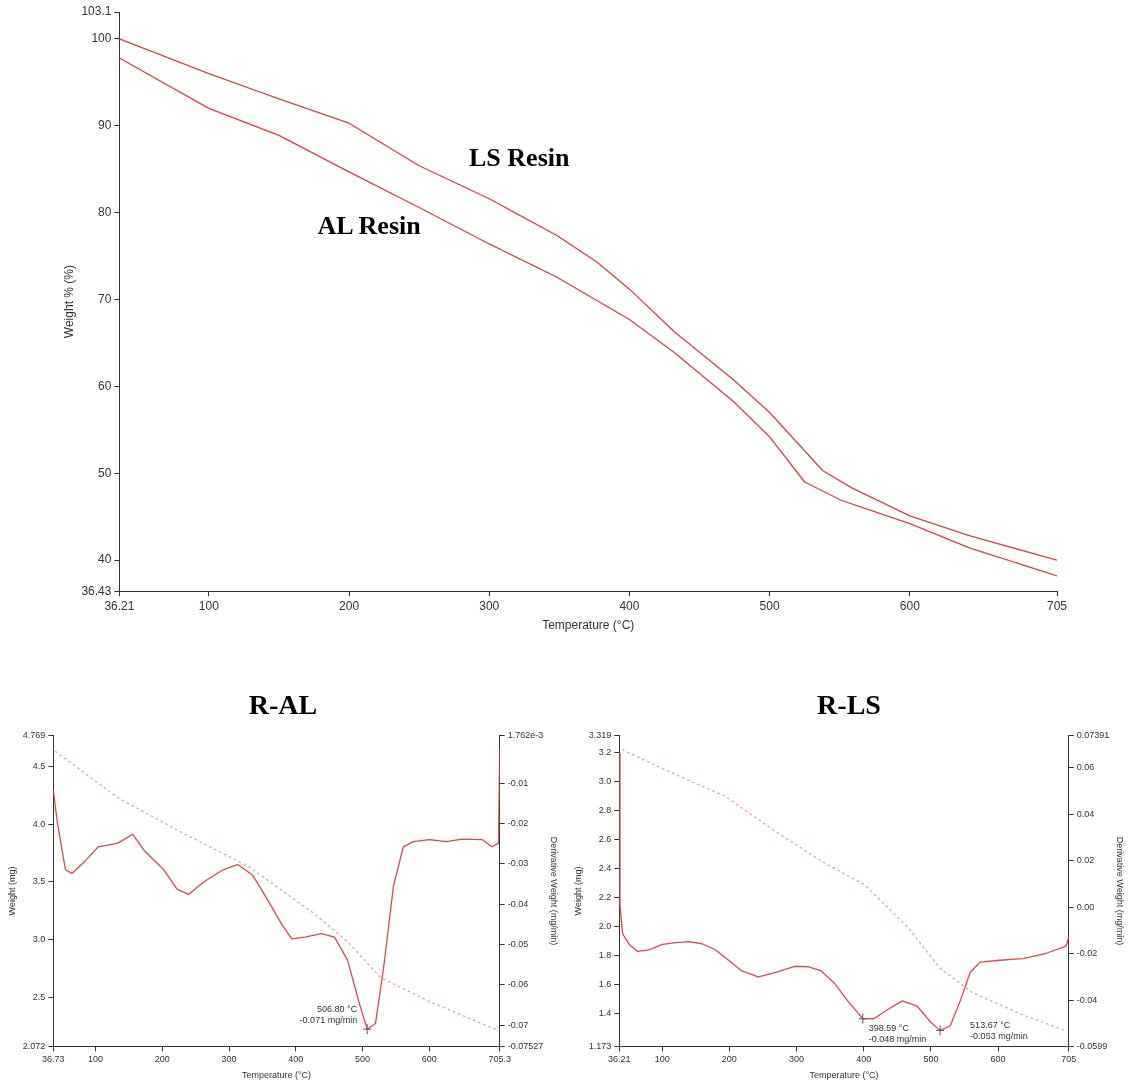  What do you see at coordinates (105, 125) in the screenshot?
I see `y-tick-label: 90` at bounding box center [105, 125].